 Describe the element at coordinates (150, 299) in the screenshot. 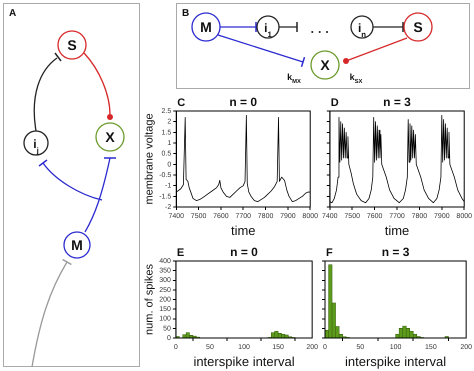

I see `y-axis-title: num. of spikes` at that location.